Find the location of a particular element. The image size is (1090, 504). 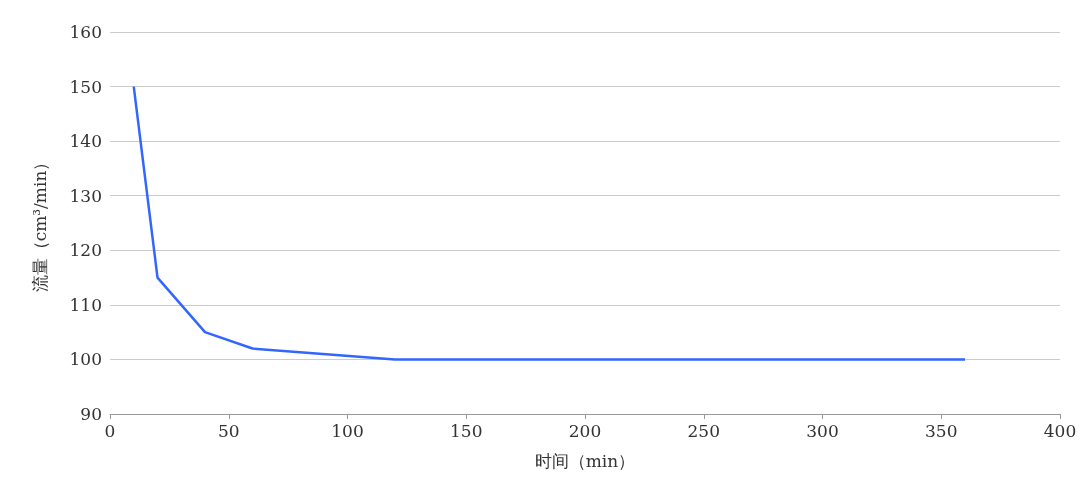

y-tick-label: 110 is located at coordinates (85, 304).